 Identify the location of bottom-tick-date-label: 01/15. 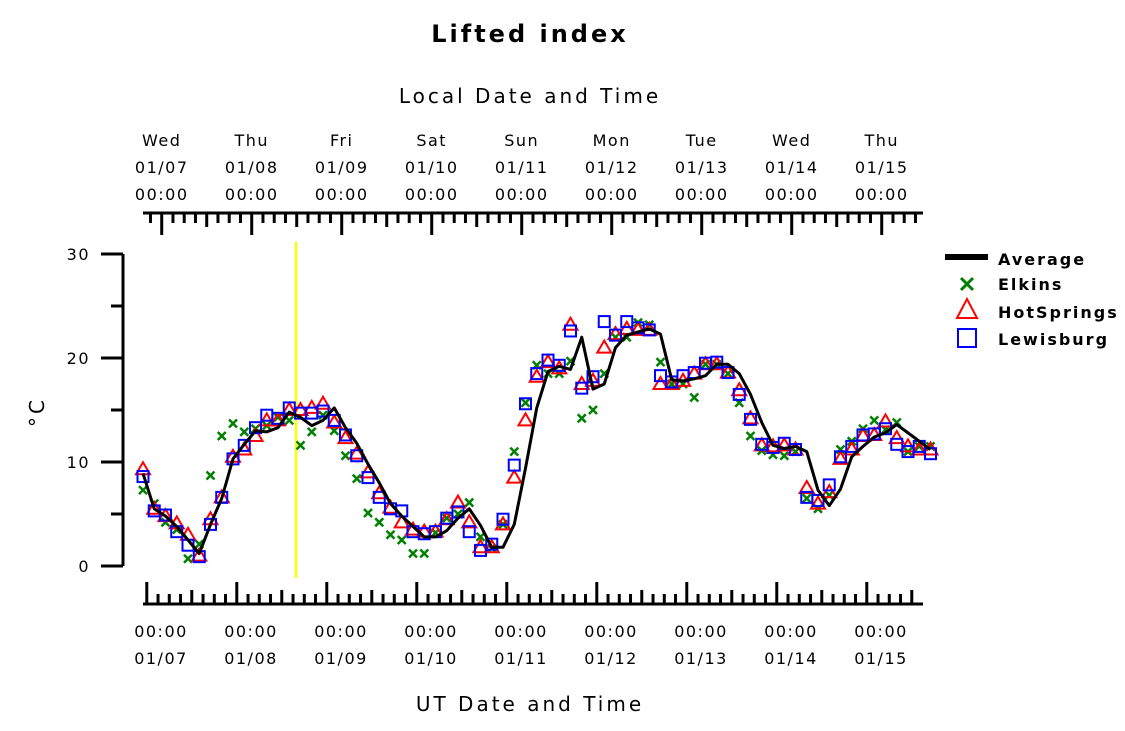
(881, 658).